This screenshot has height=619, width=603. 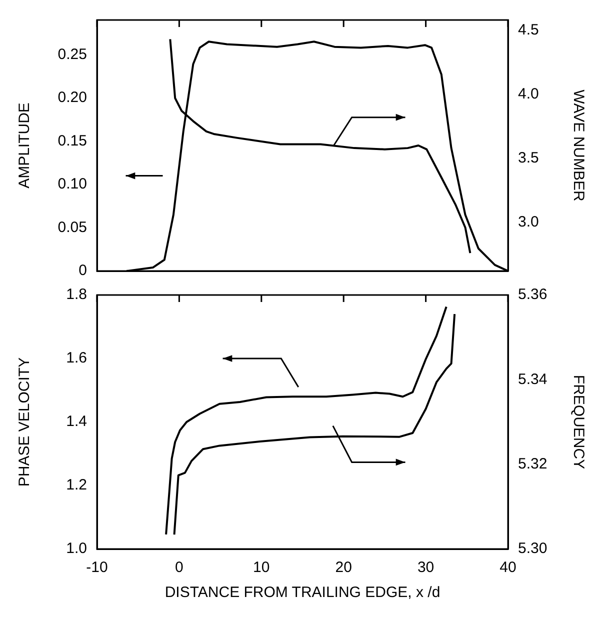 I want to click on y-axis-title: AMPLITUDE, so click(x=25, y=145).